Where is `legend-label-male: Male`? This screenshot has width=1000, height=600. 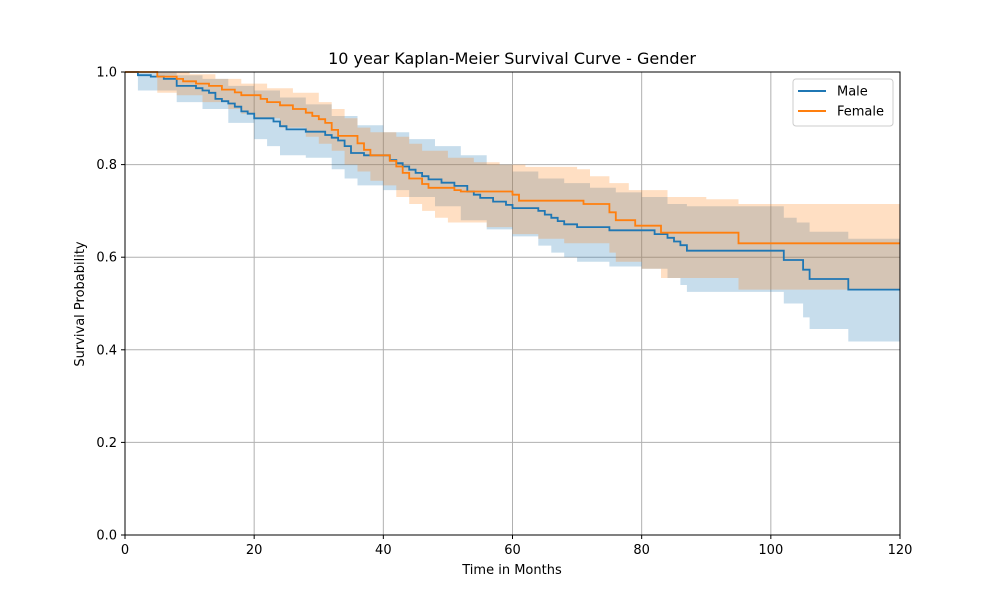 legend-label-male: Male is located at coordinates (852, 92).